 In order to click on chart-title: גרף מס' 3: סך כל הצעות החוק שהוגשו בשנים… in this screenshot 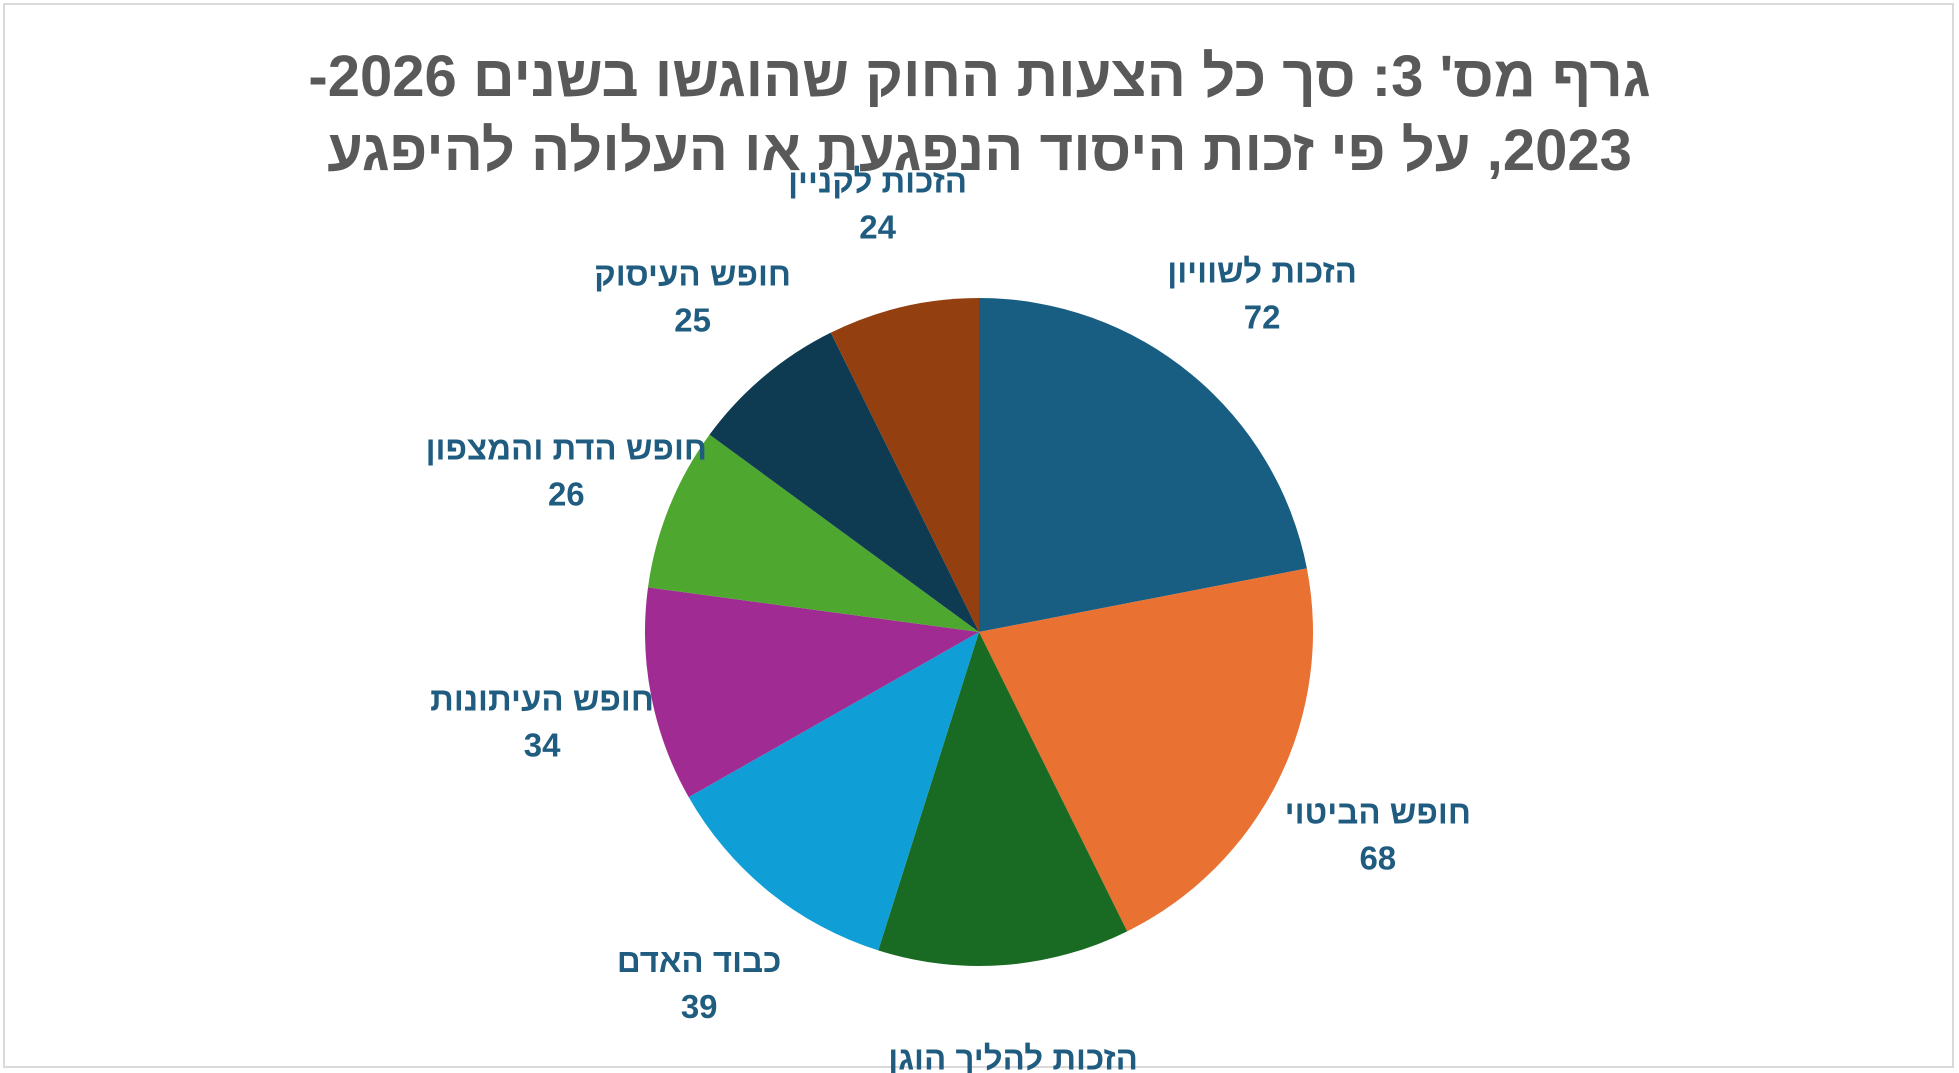, I will do `click(979, 114)`.